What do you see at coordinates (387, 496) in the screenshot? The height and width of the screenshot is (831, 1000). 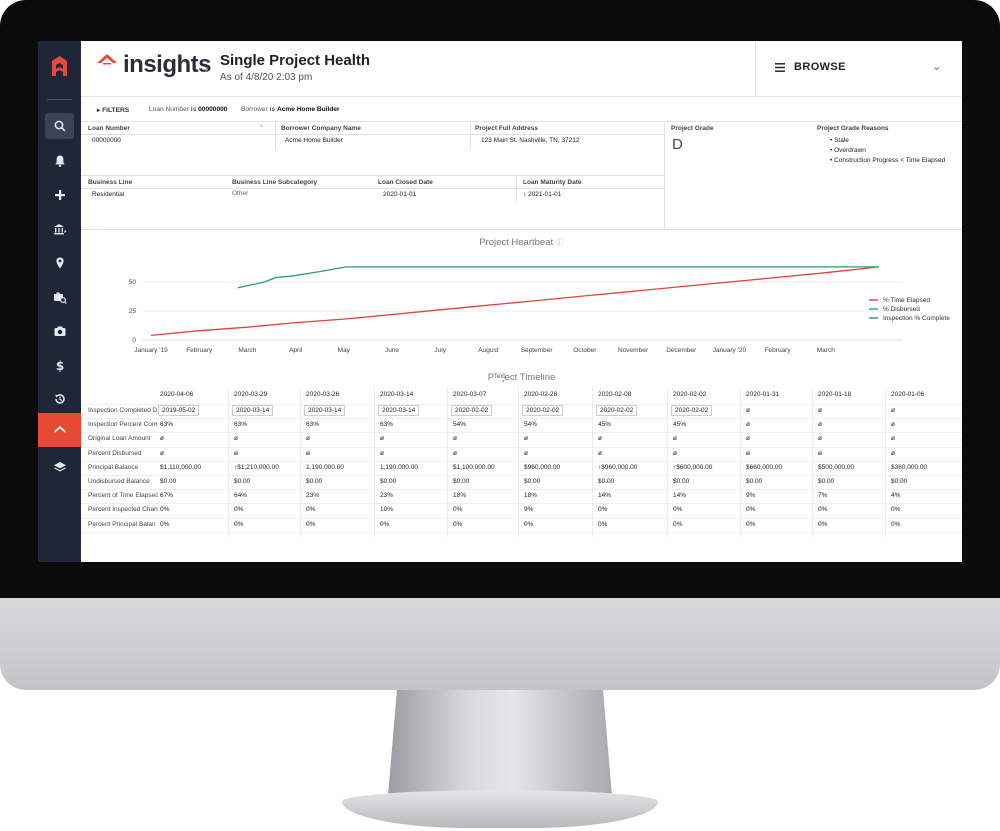 I see `timeline-cell: 23%` at bounding box center [387, 496].